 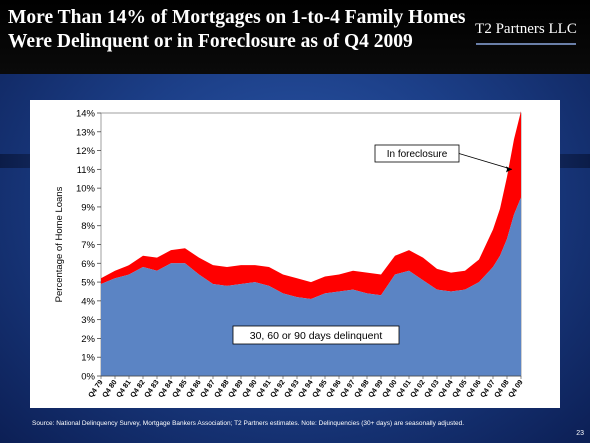 What do you see at coordinates (59, 244) in the screenshot?
I see `y-axis-label: Percentage of Home Loans` at bounding box center [59, 244].